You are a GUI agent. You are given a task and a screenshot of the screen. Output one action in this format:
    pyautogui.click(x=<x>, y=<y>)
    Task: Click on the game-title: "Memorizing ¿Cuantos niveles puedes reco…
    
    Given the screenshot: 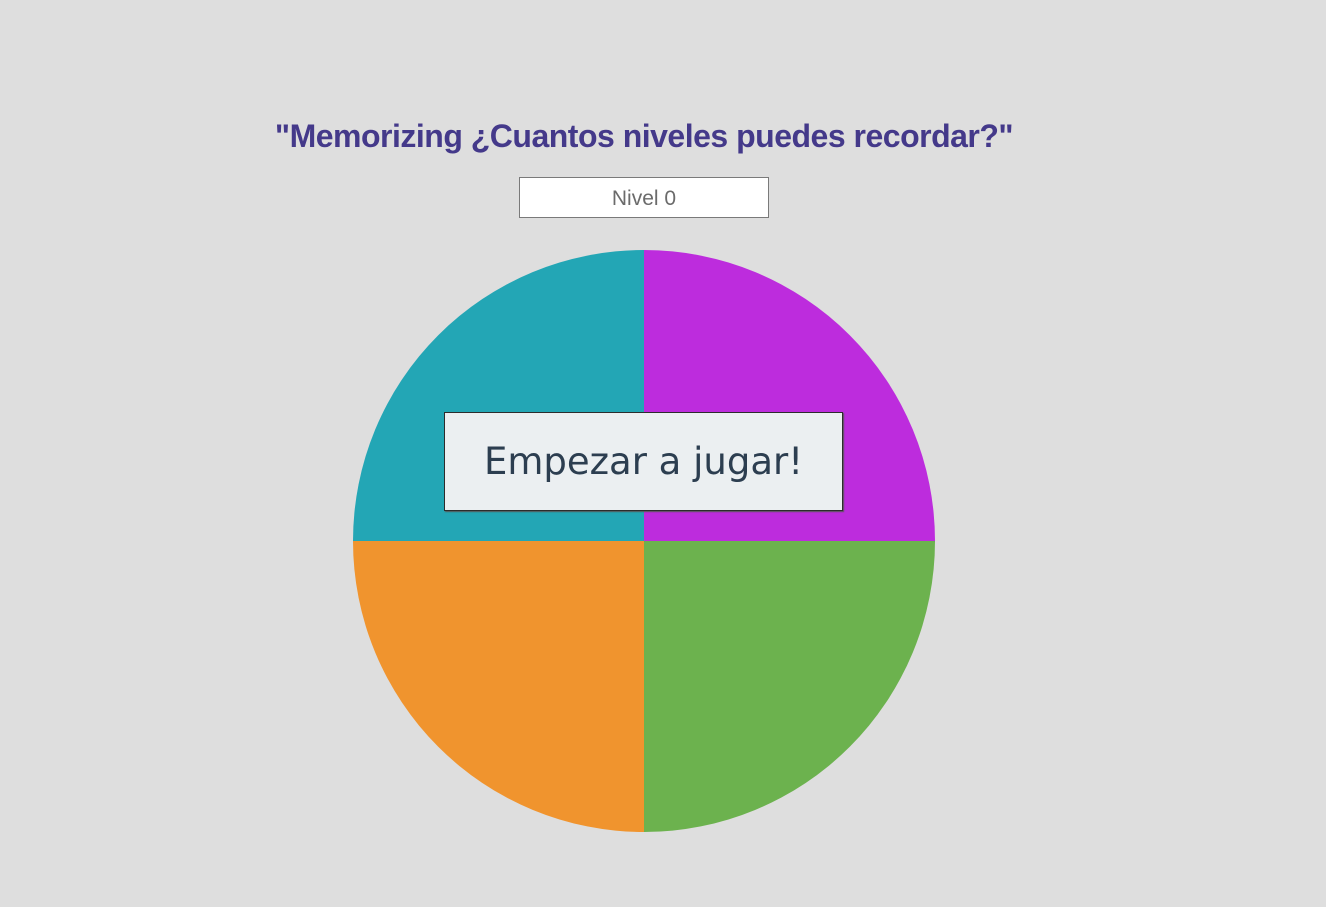 What is the action you would take?
    pyautogui.click(x=644, y=136)
    